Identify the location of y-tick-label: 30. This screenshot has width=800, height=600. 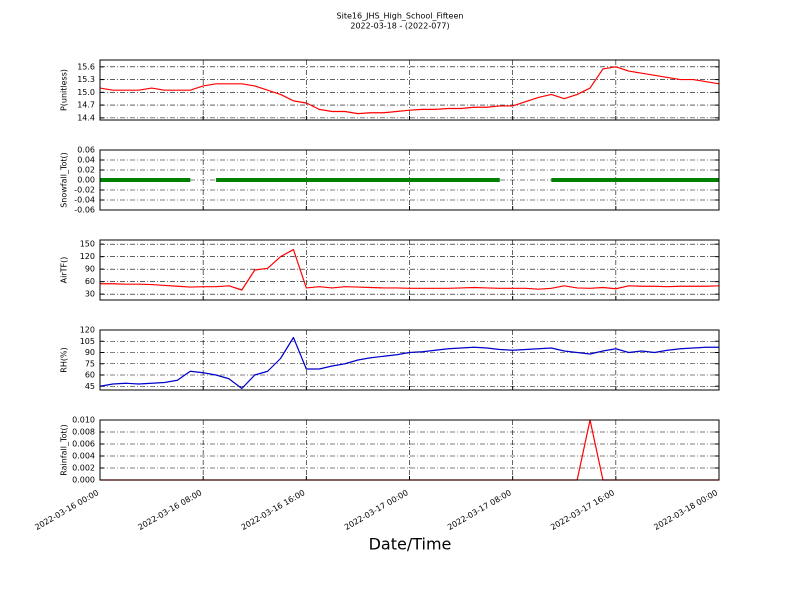
(90, 294).